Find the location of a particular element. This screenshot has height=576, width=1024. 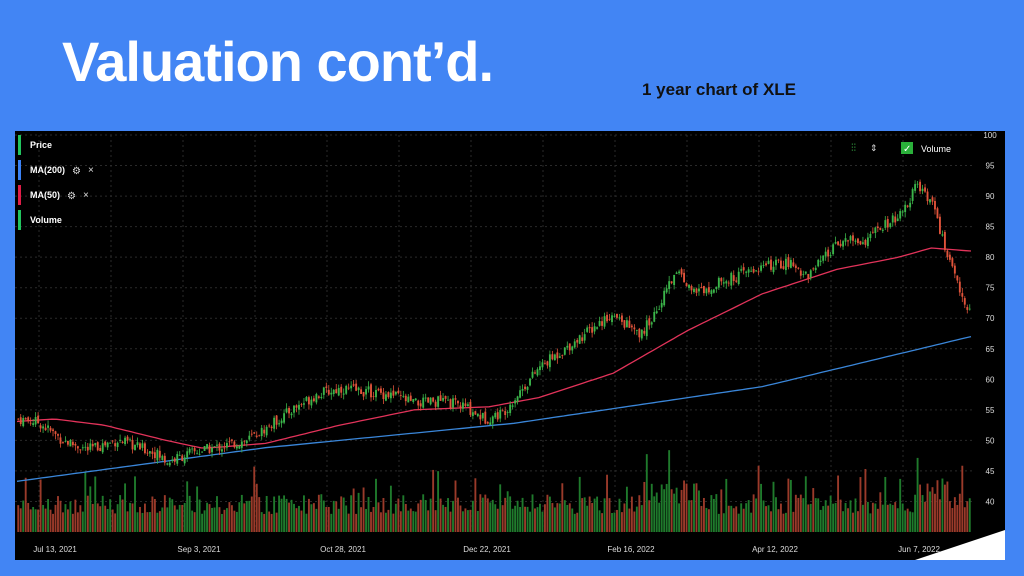

y-tick-label: 100 is located at coordinates (990, 135).